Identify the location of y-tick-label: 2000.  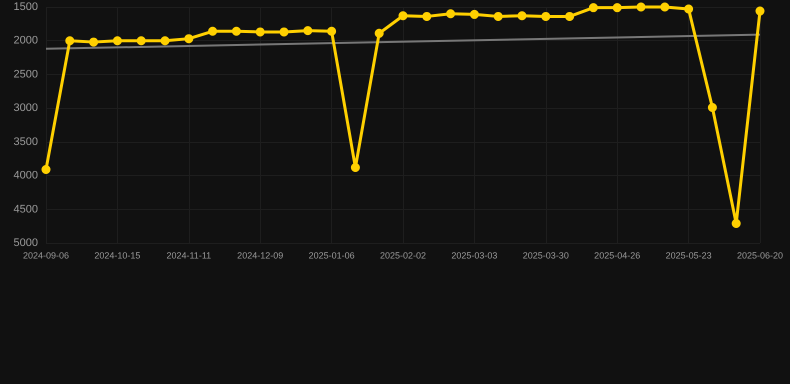
(26, 40).